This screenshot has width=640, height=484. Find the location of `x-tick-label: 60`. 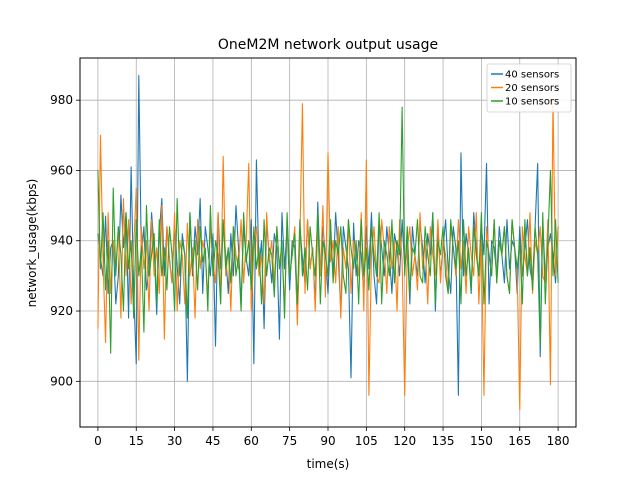

x-tick-label: 60 is located at coordinates (251, 441).